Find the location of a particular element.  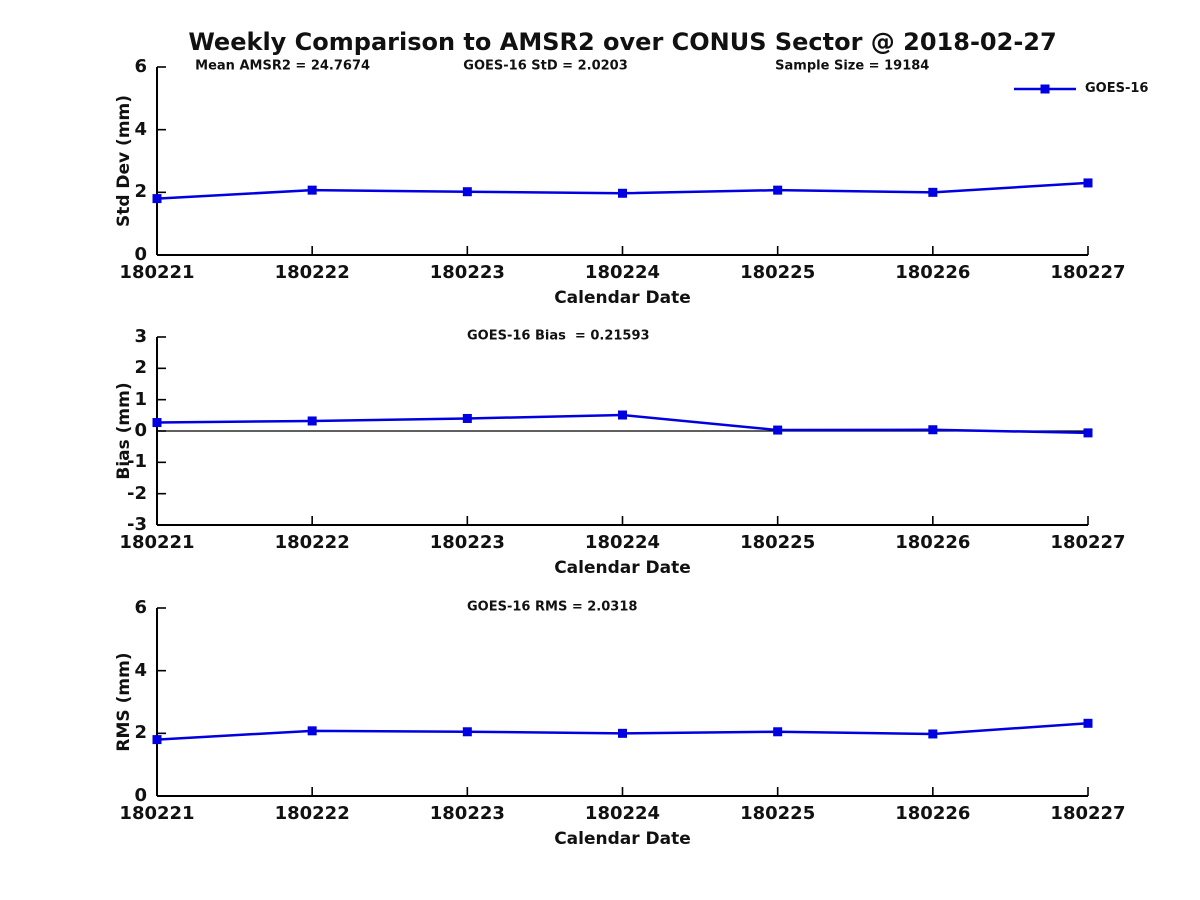

plot-annotation: GOES-16 Bias = 0.21593 is located at coordinates (558, 336).